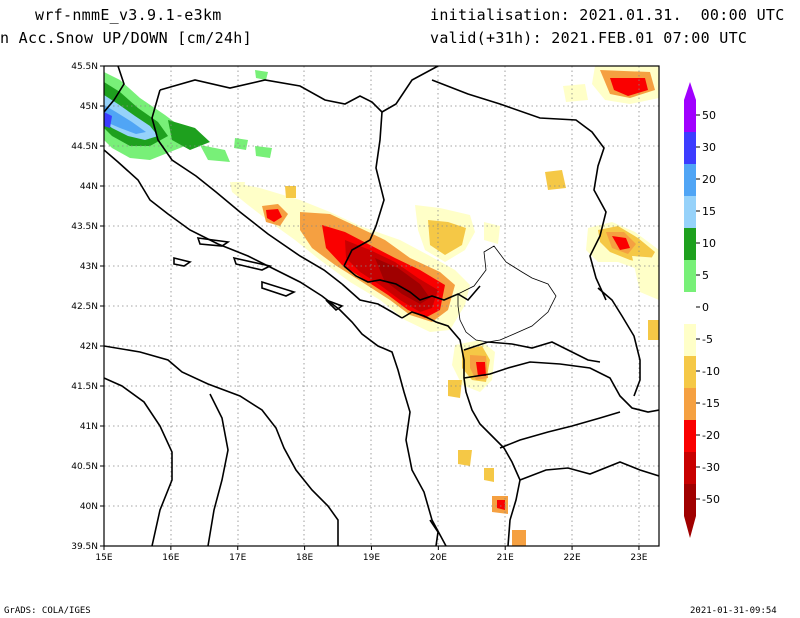 Image resolution: width=800 pixels, height=618 pixels. What do you see at coordinates (84, 147) in the screenshot?
I see `y-tick-label: 44.5N` at bounding box center [84, 147].